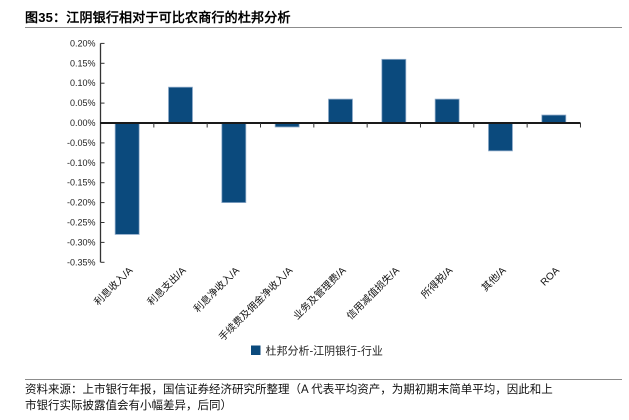 Image resolution: width=629 pixels, height=420 pixels. What do you see at coordinates (81, 163) in the screenshot?
I see `y-tick-label: -0.10%` at bounding box center [81, 163].